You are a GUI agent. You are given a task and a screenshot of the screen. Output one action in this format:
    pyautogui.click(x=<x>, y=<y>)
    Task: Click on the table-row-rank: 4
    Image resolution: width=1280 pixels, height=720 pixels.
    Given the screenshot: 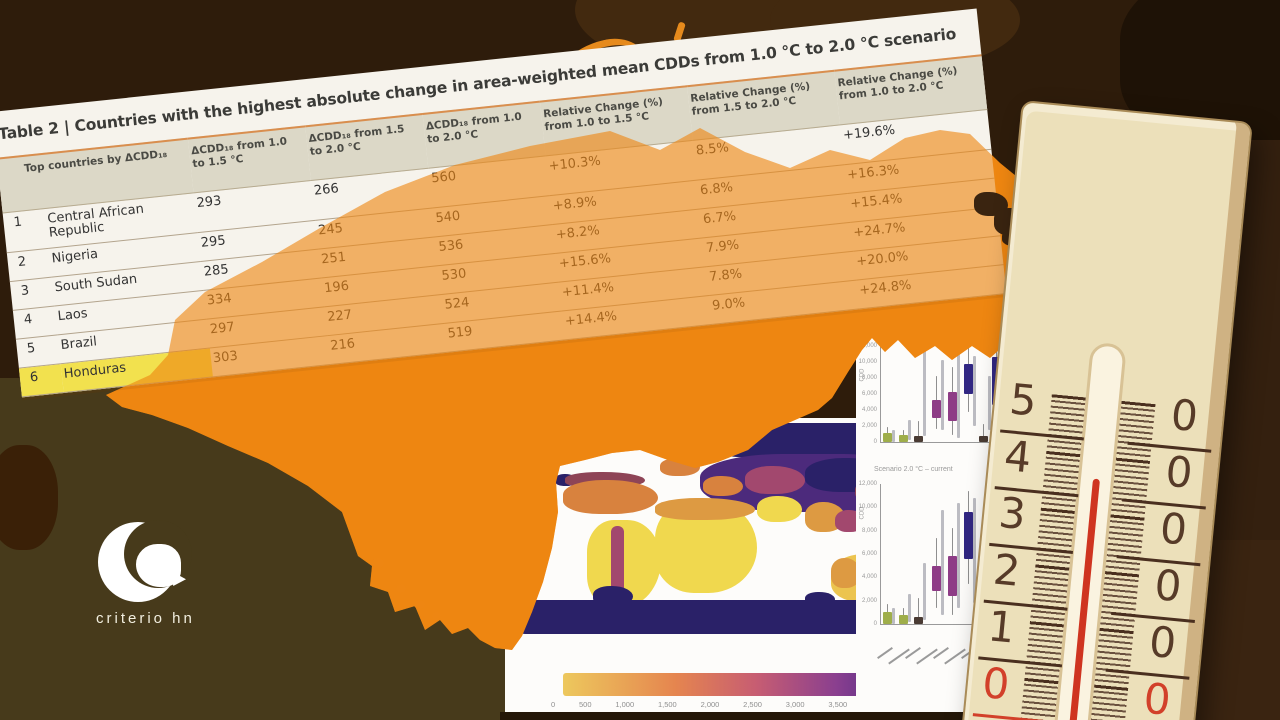 What is the action you would take?
    pyautogui.click(x=35, y=323)
    